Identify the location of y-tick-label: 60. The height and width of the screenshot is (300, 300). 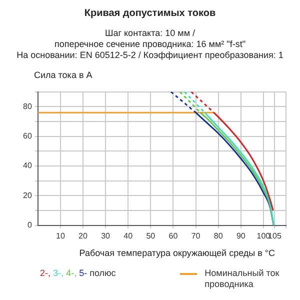
(27, 136).